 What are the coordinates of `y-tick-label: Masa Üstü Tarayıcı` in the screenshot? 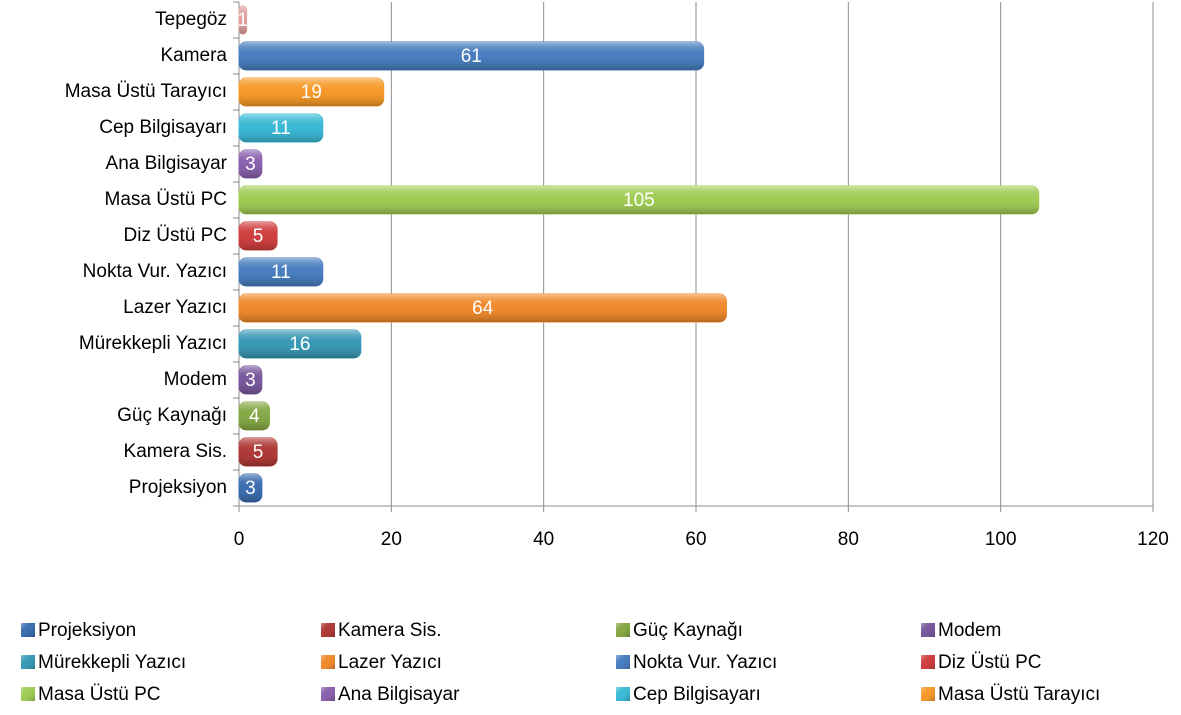 It's located at (146, 91).